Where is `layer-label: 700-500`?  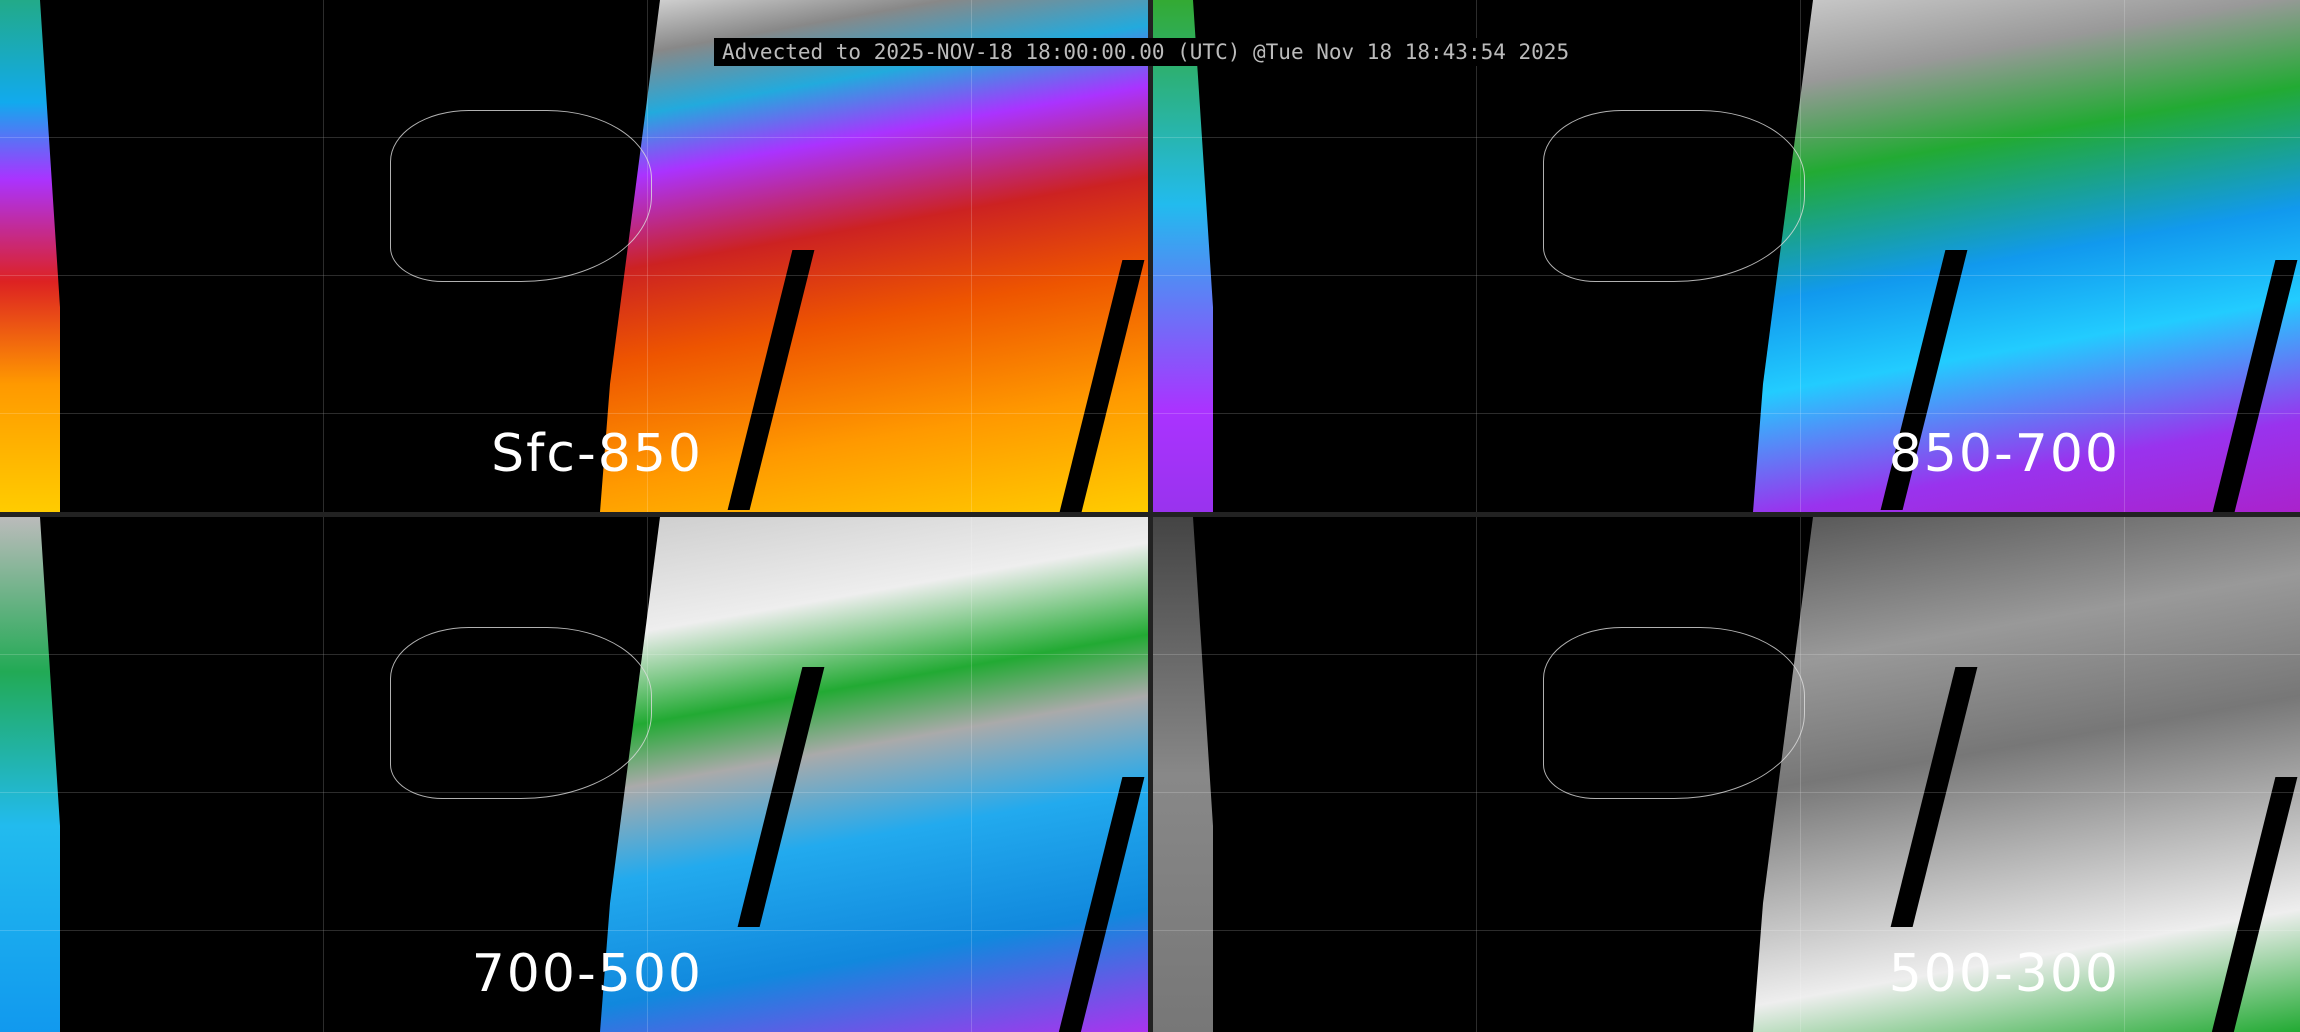
layer-label: 700-500 is located at coordinates (587, 974).